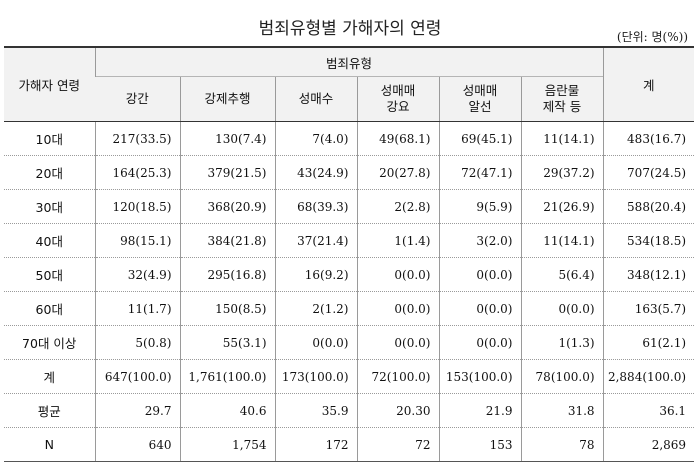 This screenshot has width=700, height=470. I want to click on table-row: N 640 1,754 172 72 153 78 2,869, so click(349, 444).